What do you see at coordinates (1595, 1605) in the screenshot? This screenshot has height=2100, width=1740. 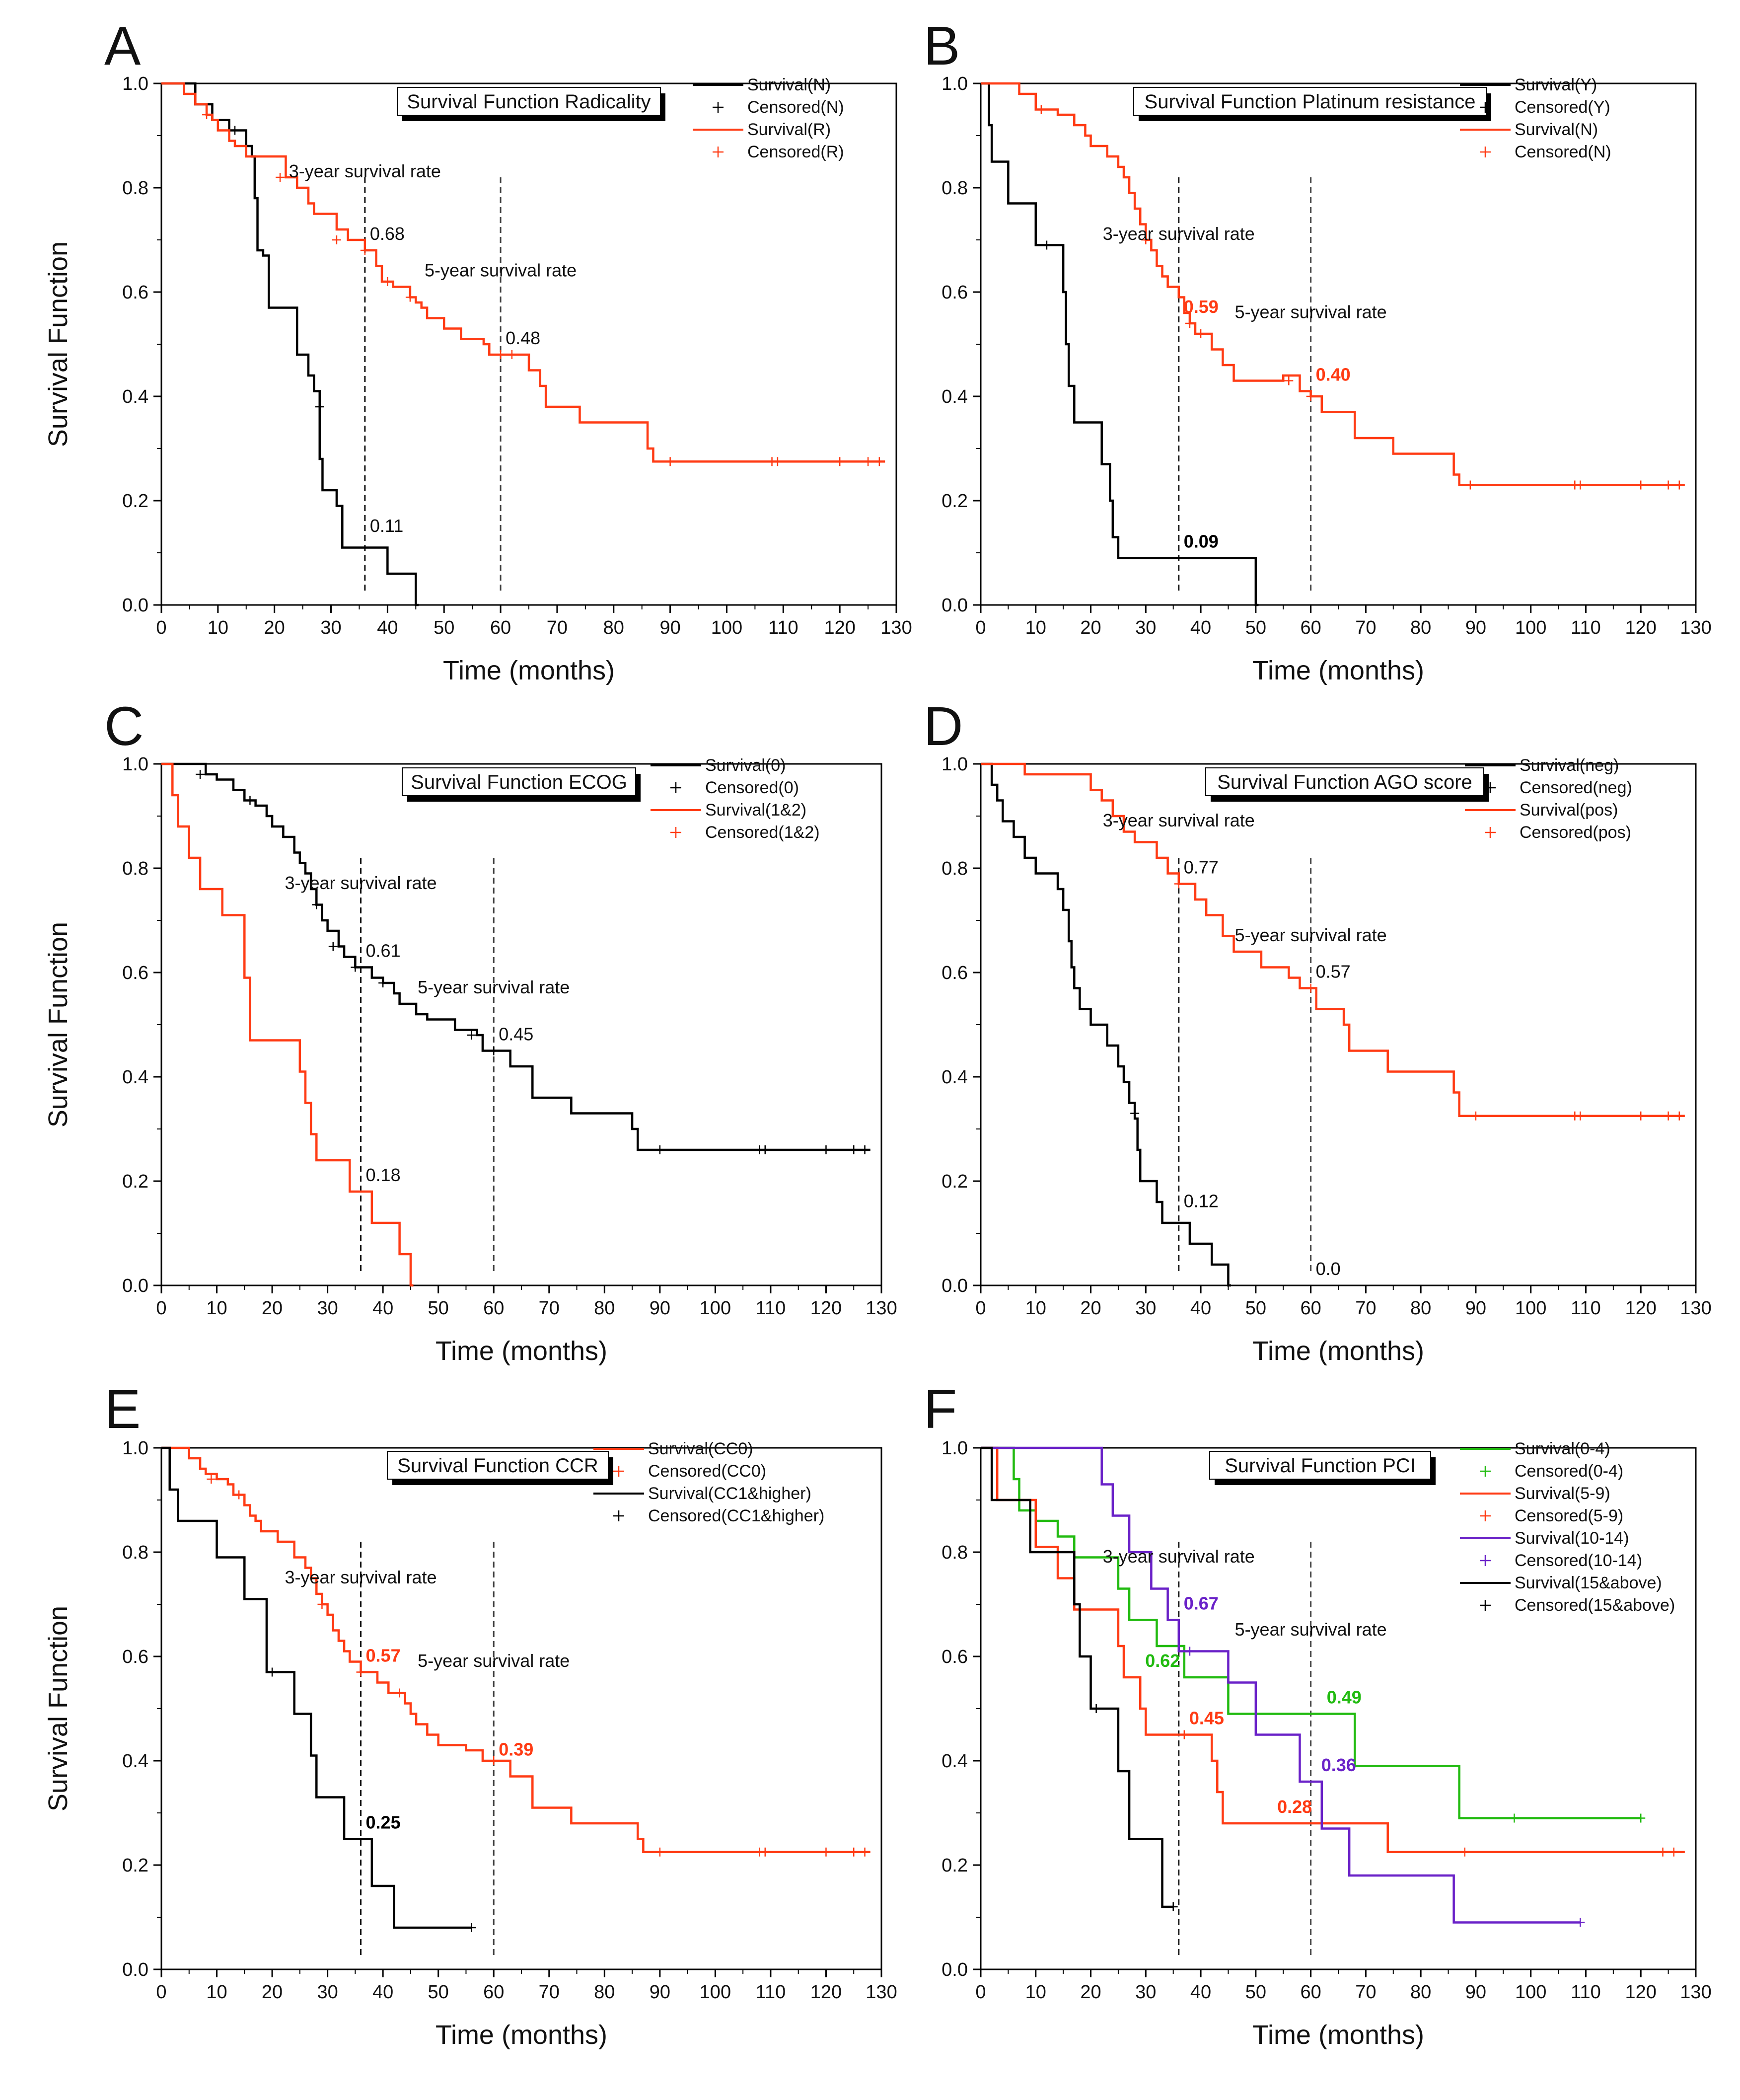 I see `legend-label: Censored(15&above)` at bounding box center [1595, 1605].